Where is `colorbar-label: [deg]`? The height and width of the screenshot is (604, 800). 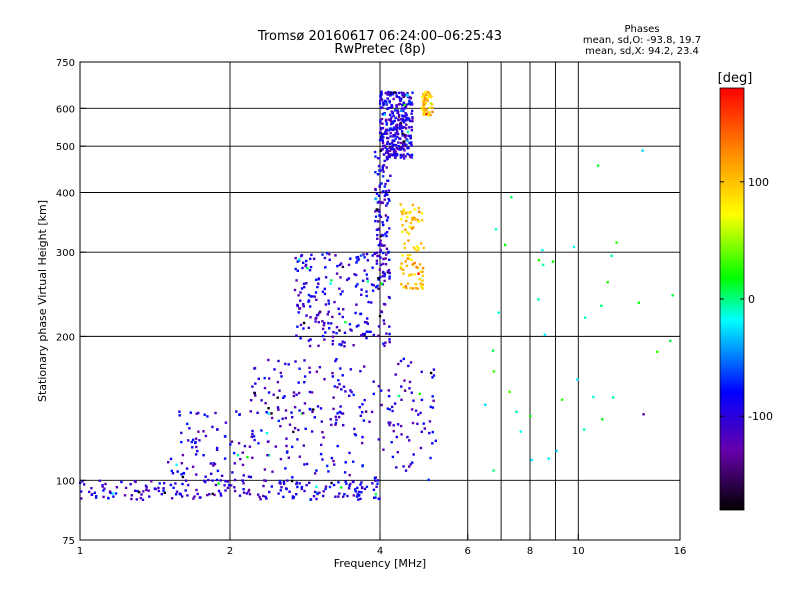 colorbar-label: [deg] is located at coordinates (735, 78).